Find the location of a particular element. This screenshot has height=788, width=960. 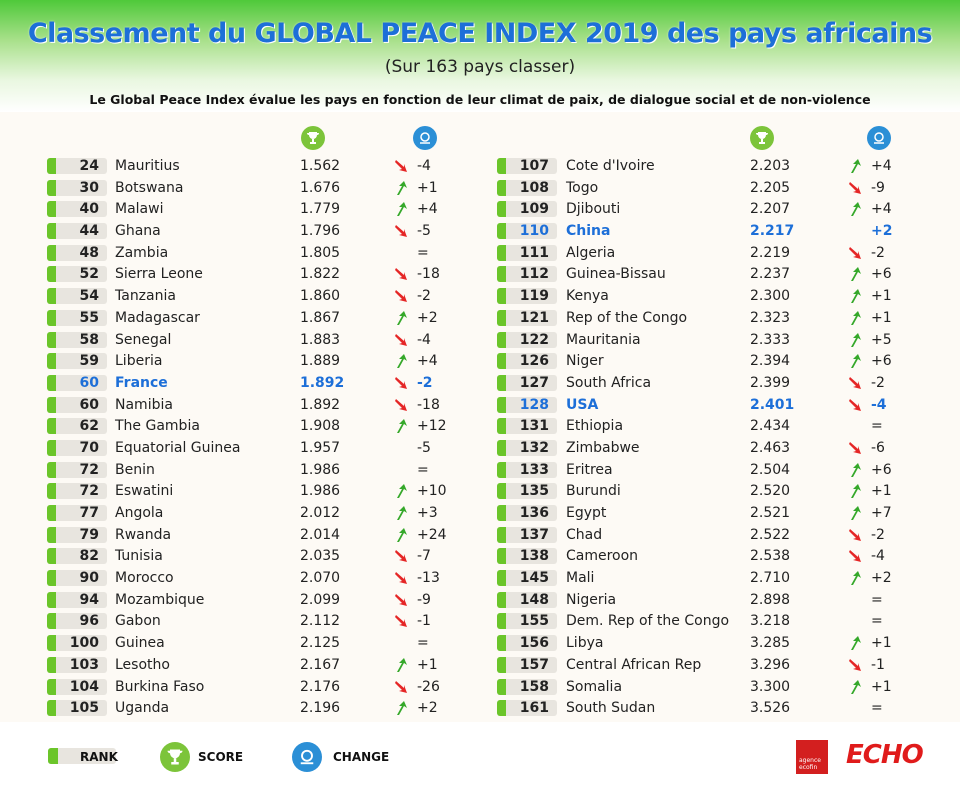

score-value: 2.176 is located at coordinates (320, 686).